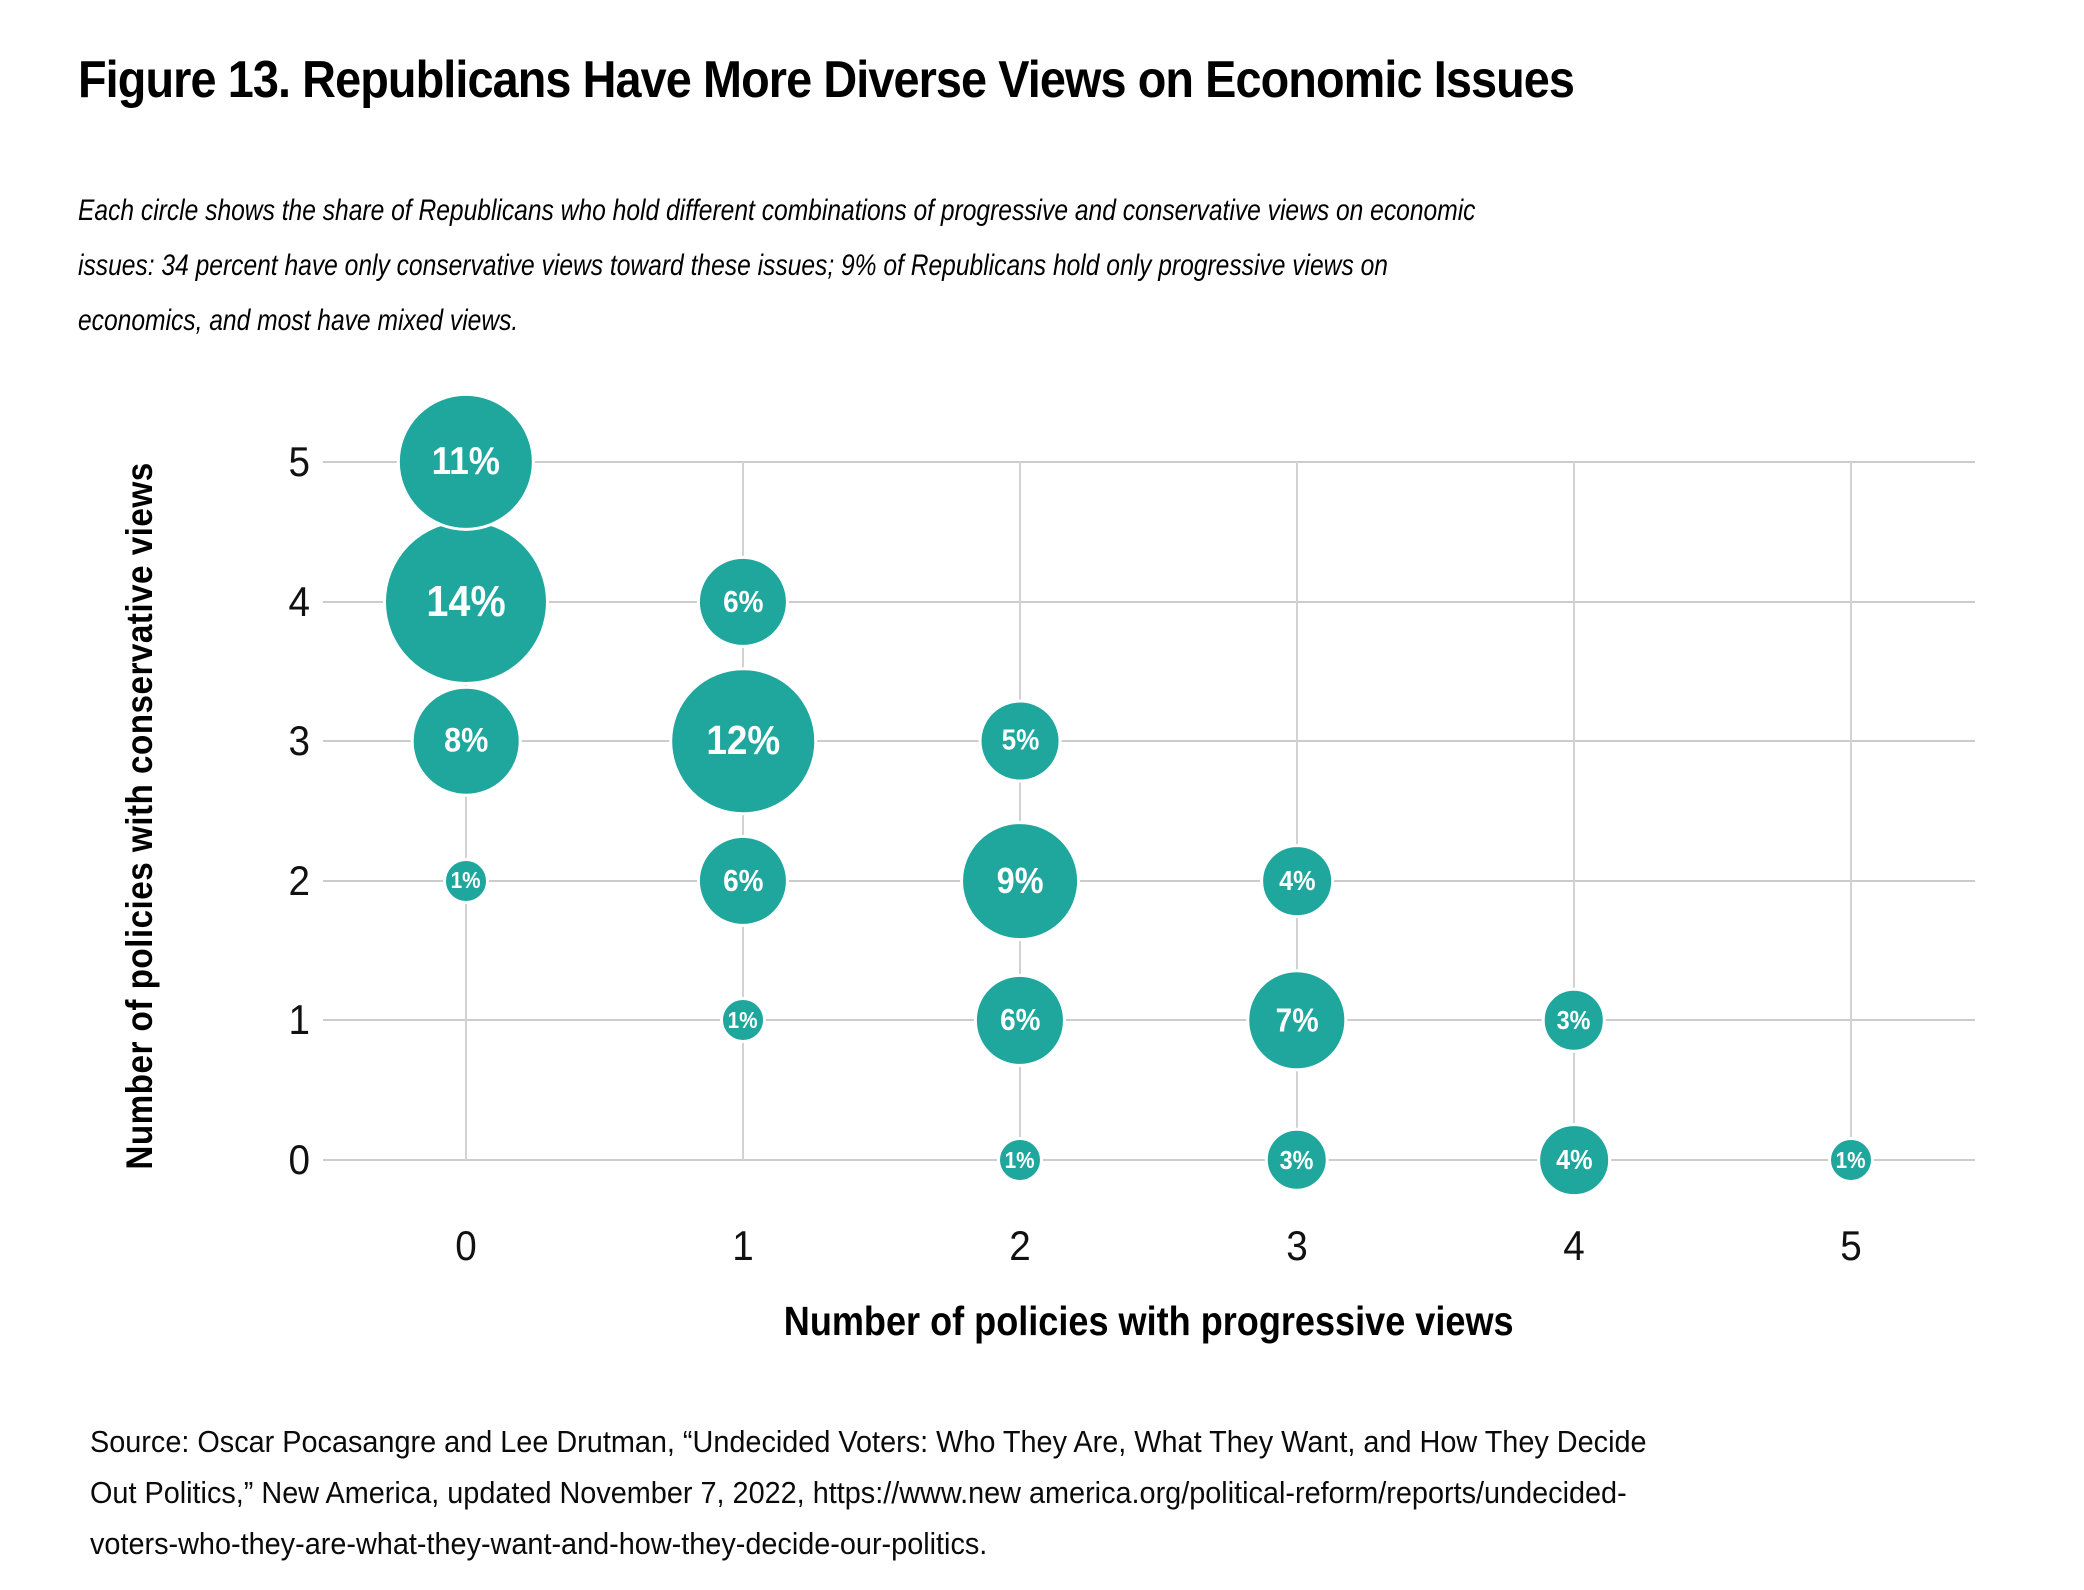 This screenshot has width=2084, height=1590. I want to click on bubble-value-label: 7%, so click(1297, 1020).